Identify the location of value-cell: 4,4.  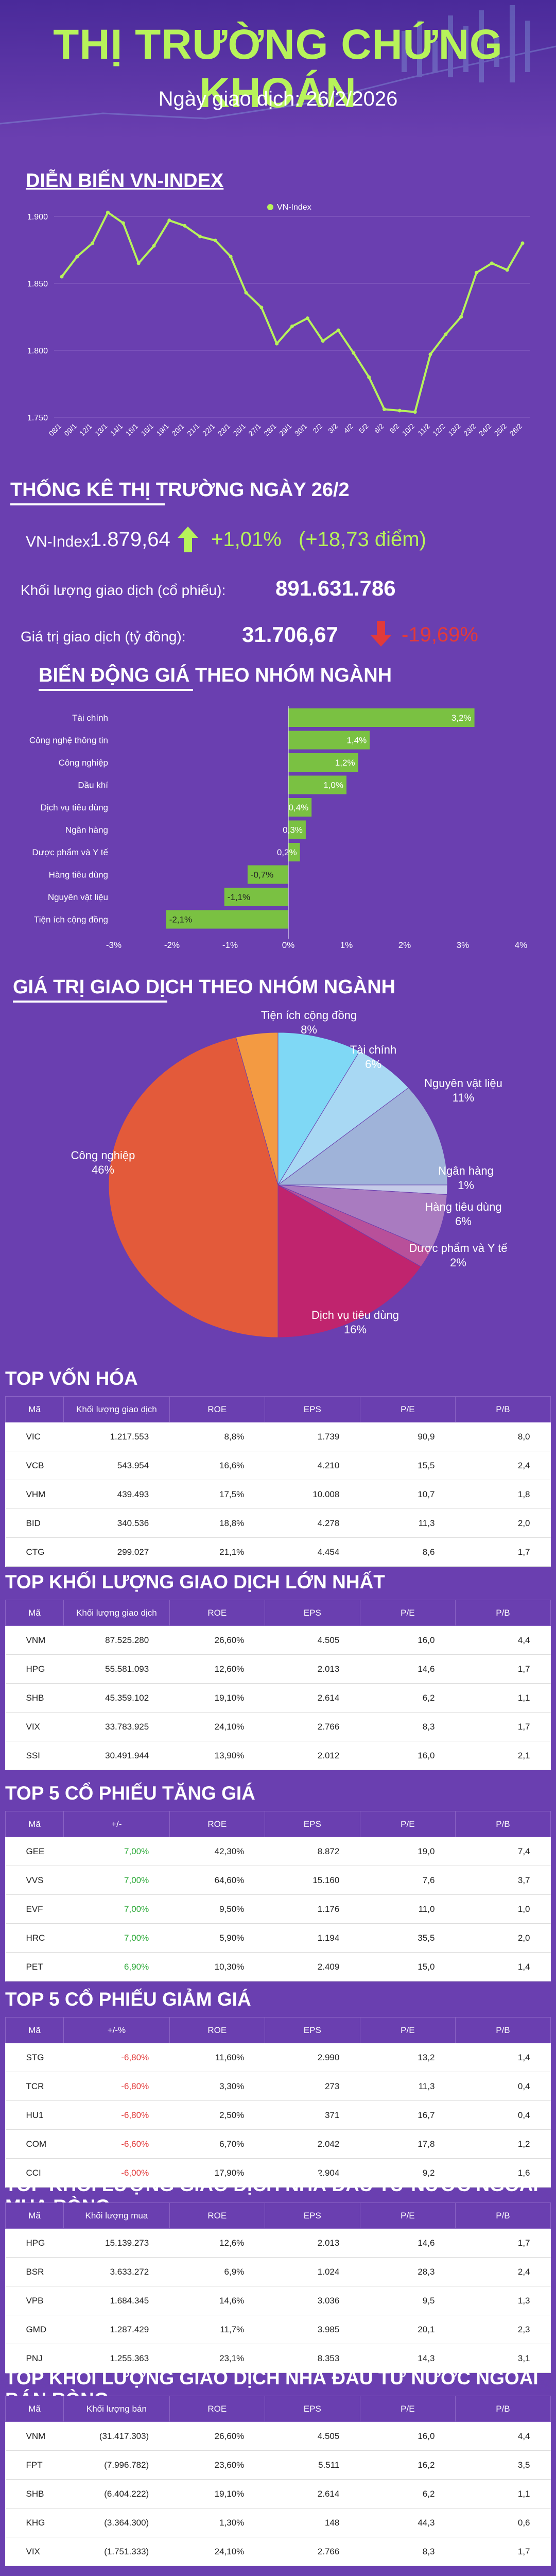
(503, 2436).